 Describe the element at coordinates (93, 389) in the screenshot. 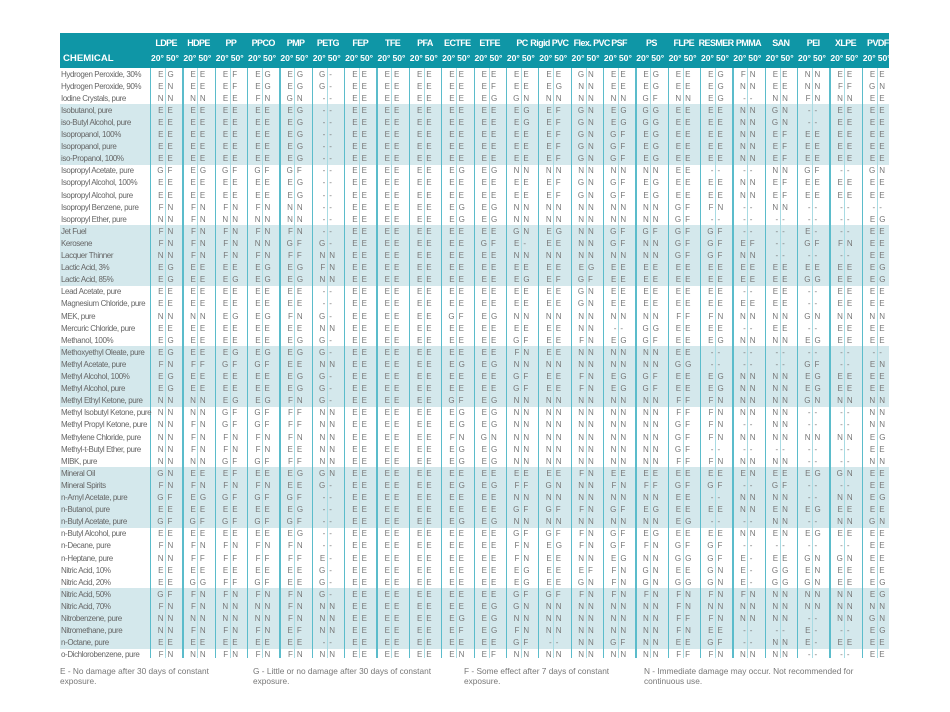

I see `chemical-name: Methyl Alcohol, pure` at that location.